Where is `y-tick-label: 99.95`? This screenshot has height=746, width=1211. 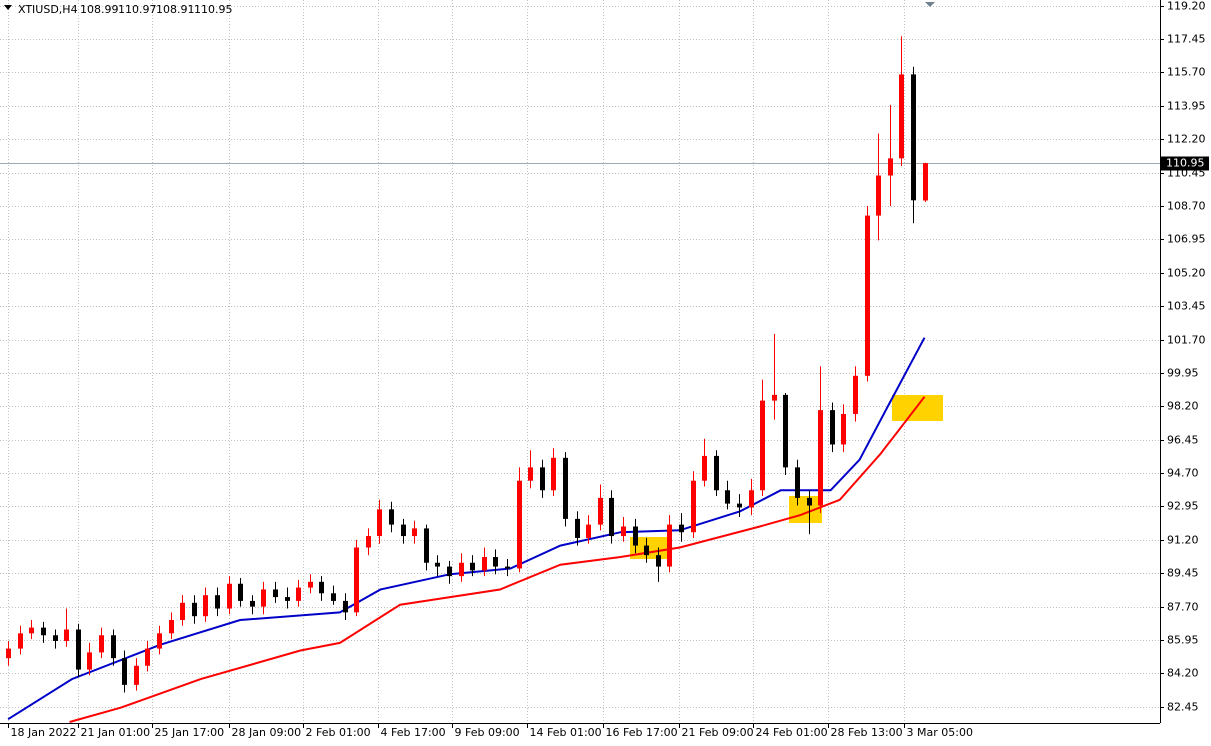 y-tick-label: 99.95 is located at coordinates (1183, 373).